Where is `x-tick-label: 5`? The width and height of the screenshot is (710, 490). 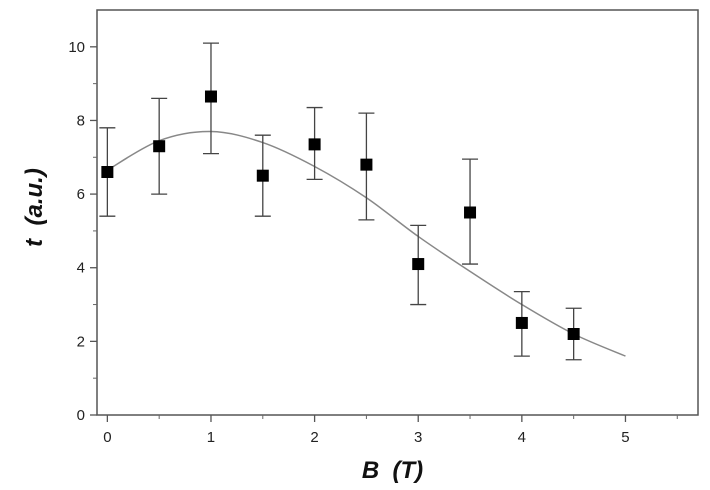
x-tick-label: 5 is located at coordinates (625, 437).